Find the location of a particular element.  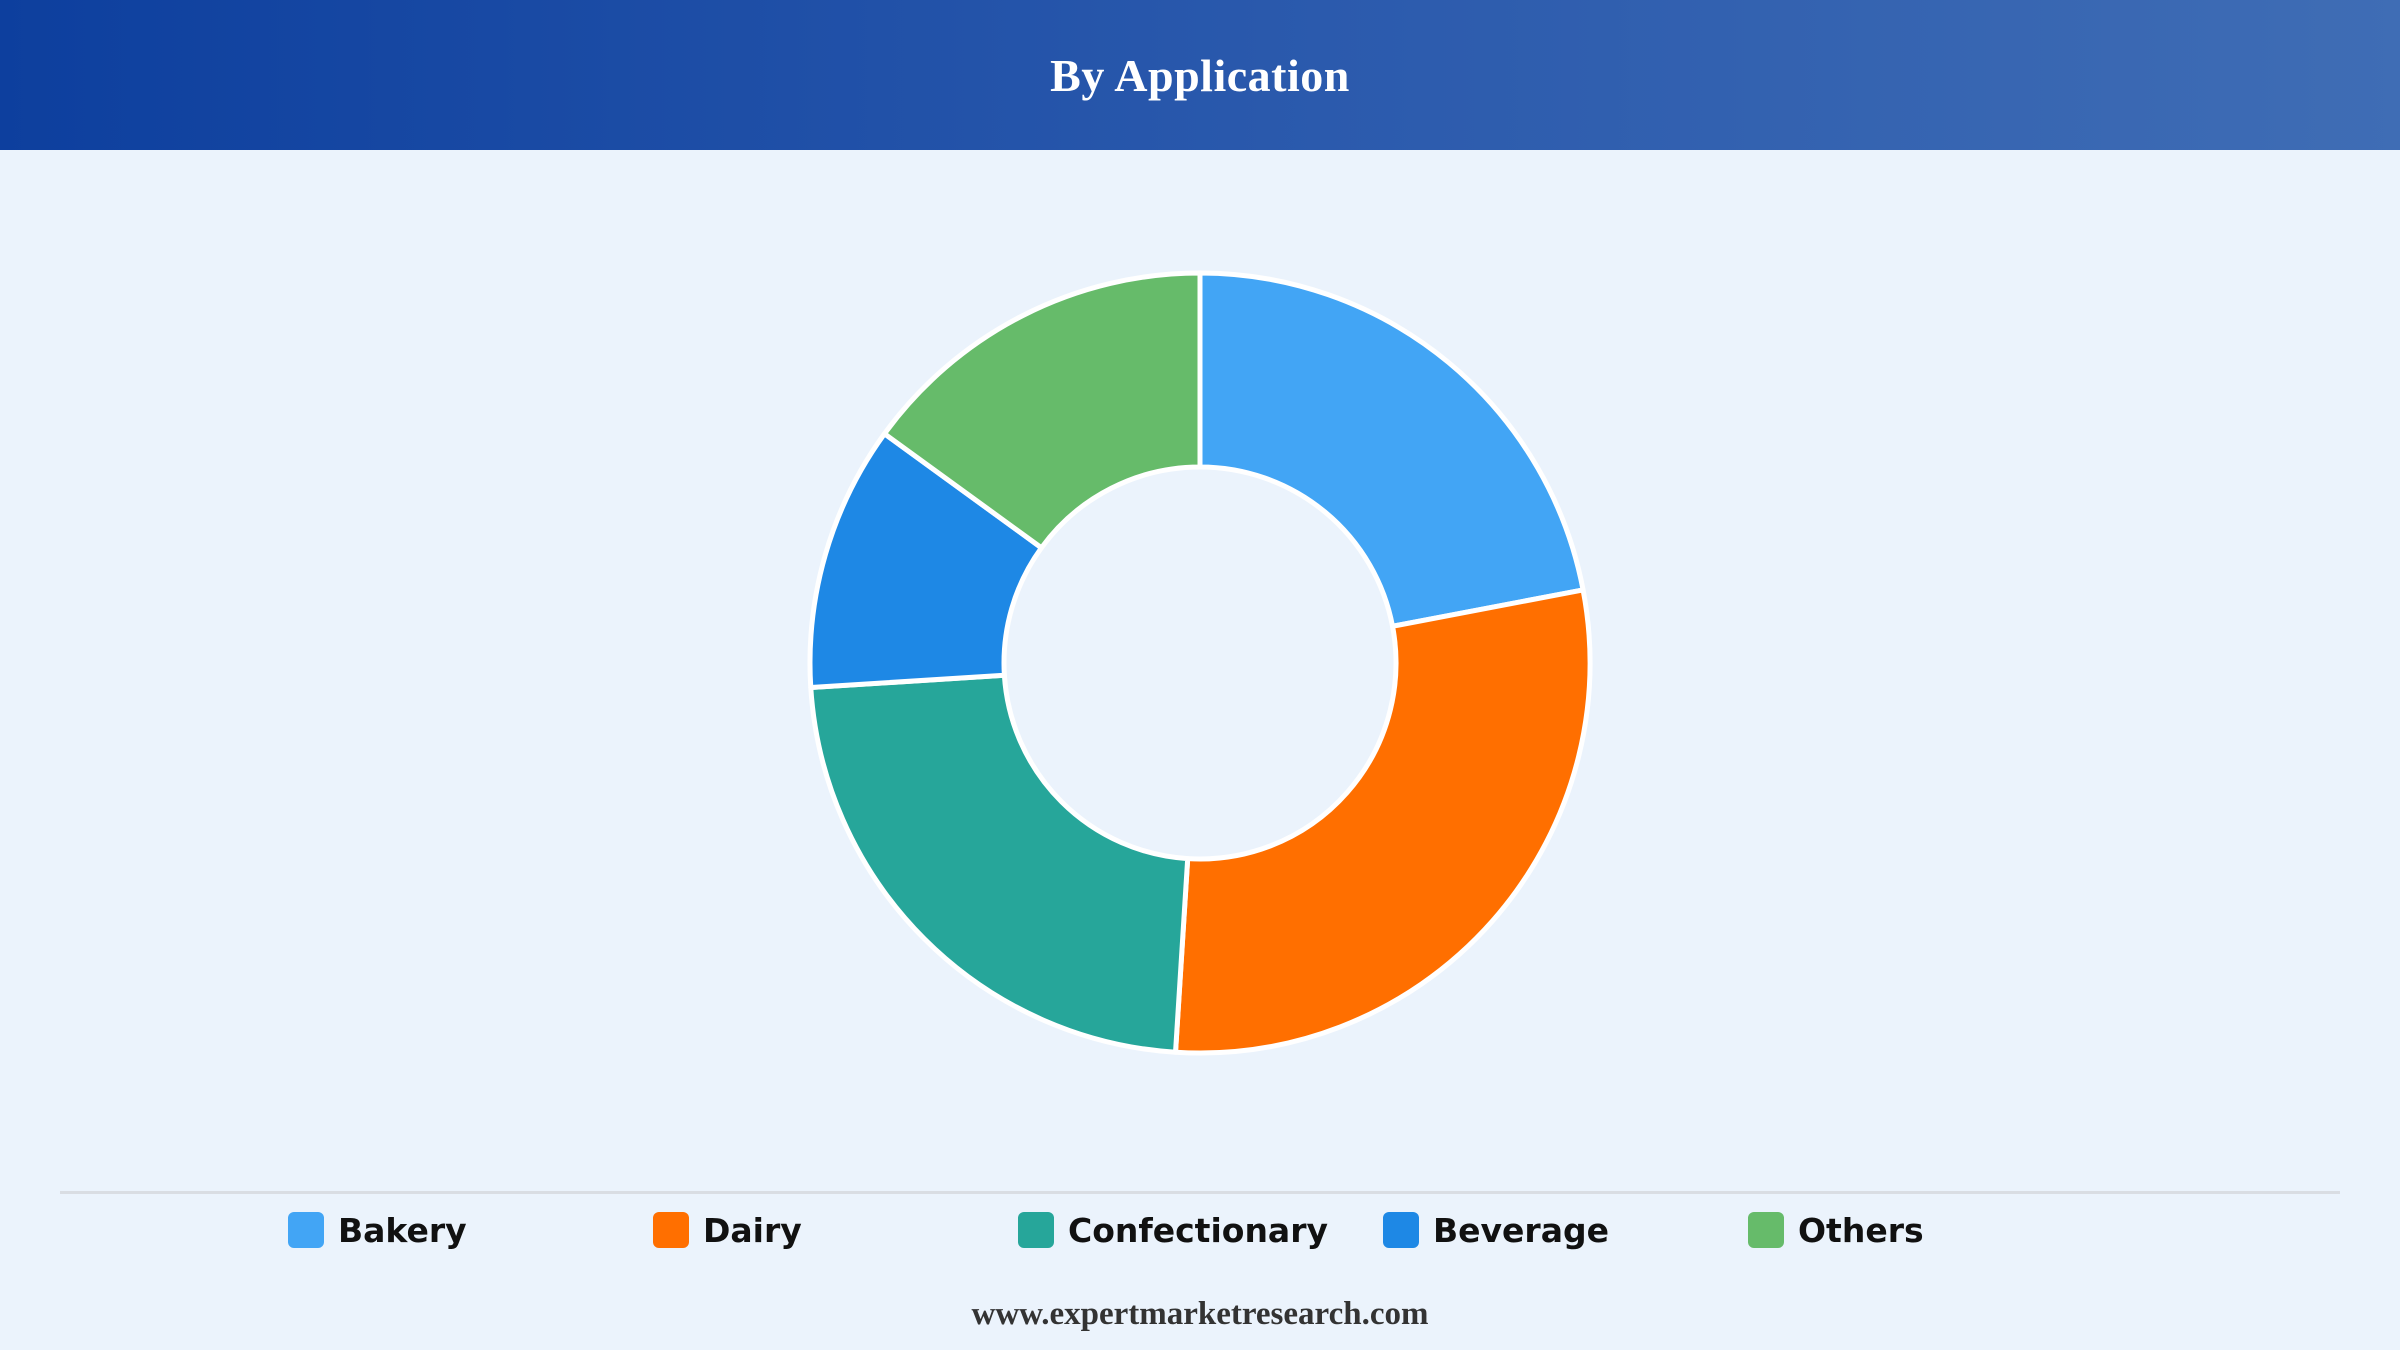

legend-item-others: Others is located at coordinates (1836, 1230).